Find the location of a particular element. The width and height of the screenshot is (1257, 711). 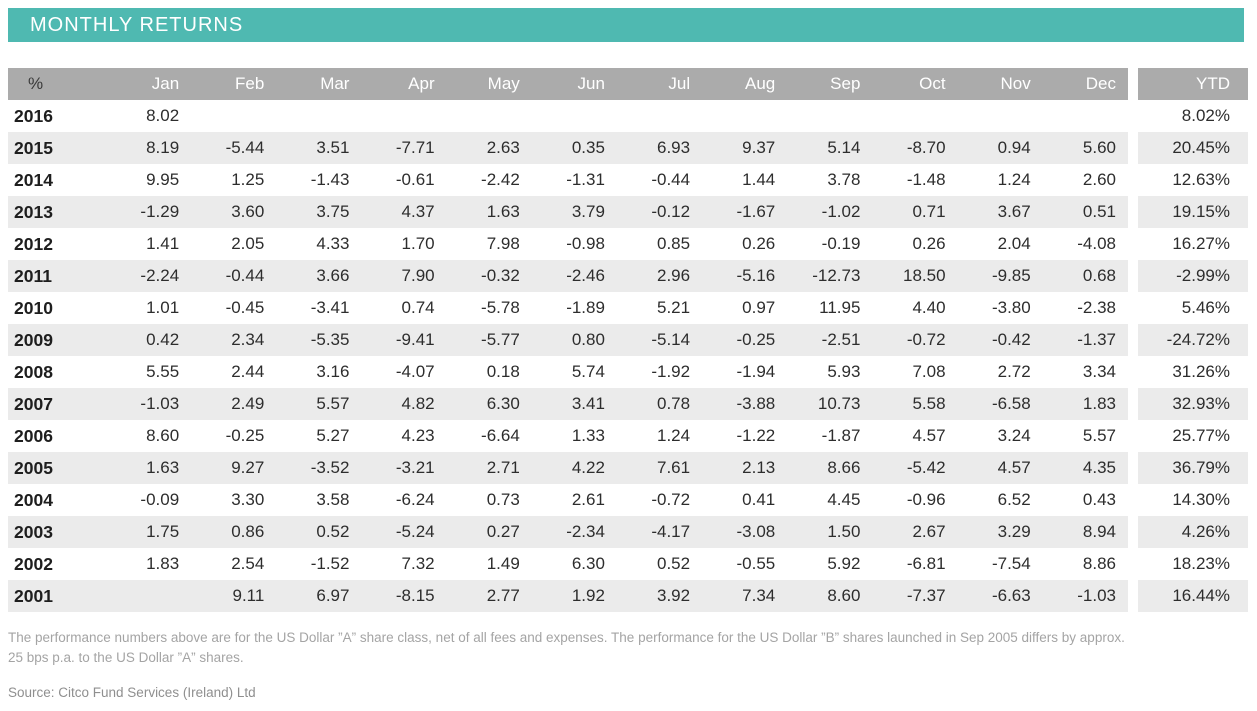

return-cell: -0.42 is located at coordinates (1000, 340).